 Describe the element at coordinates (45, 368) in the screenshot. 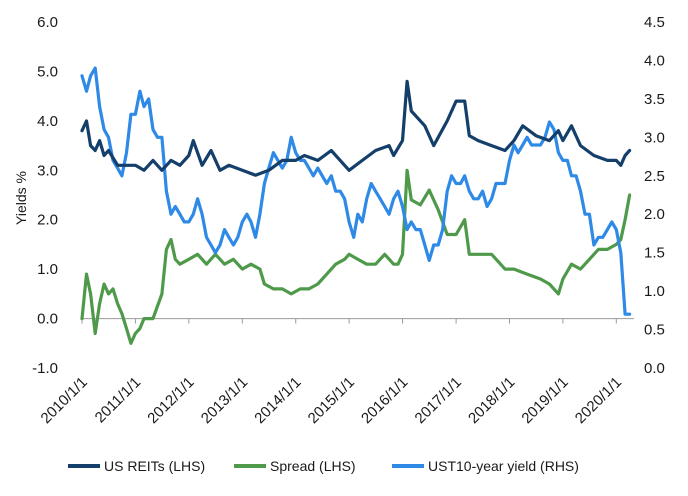

I see `left-tick-label: -1.0` at that location.